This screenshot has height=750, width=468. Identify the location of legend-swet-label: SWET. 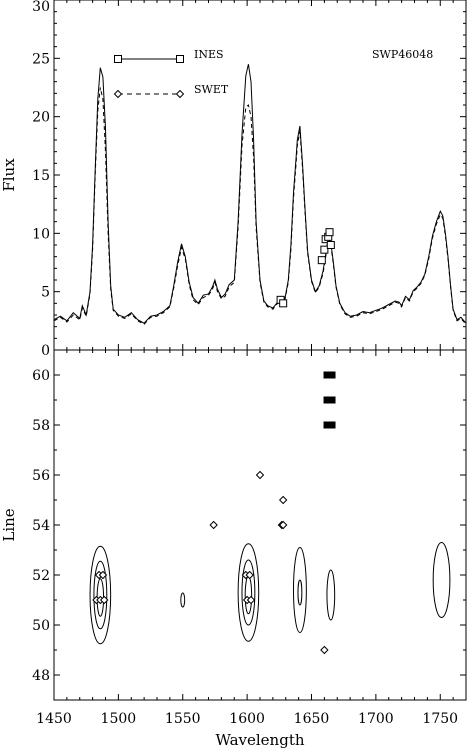
(211, 89).